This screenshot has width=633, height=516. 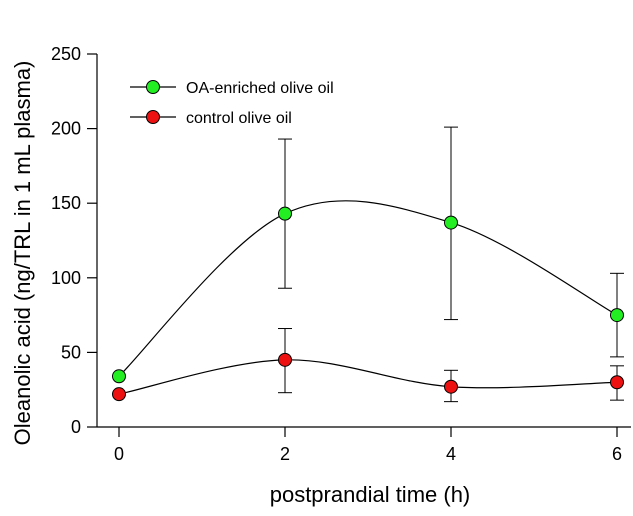 I want to click on series-line, so click(x=368, y=377).